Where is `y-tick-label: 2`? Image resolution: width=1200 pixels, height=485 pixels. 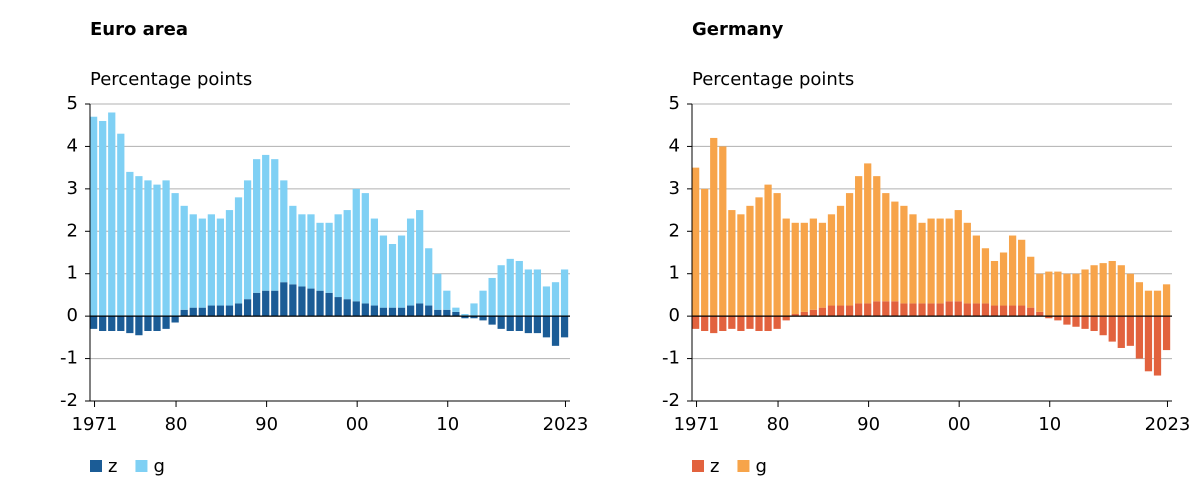
y-tick-label: 2 is located at coordinates (674, 230).